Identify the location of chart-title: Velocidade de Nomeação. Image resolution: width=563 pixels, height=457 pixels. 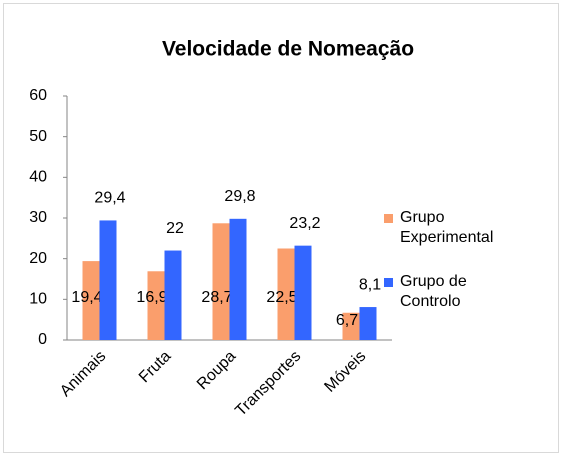
(288, 49).